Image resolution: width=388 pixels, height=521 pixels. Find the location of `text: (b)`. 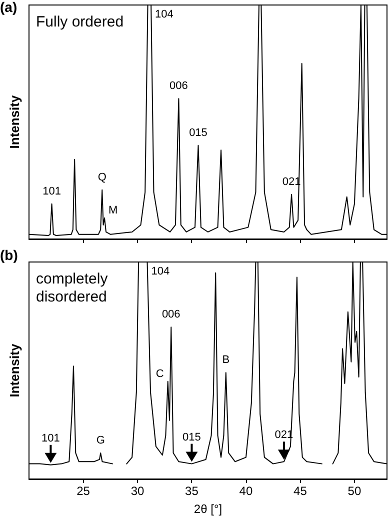

text: (b) is located at coordinates (9, 255).